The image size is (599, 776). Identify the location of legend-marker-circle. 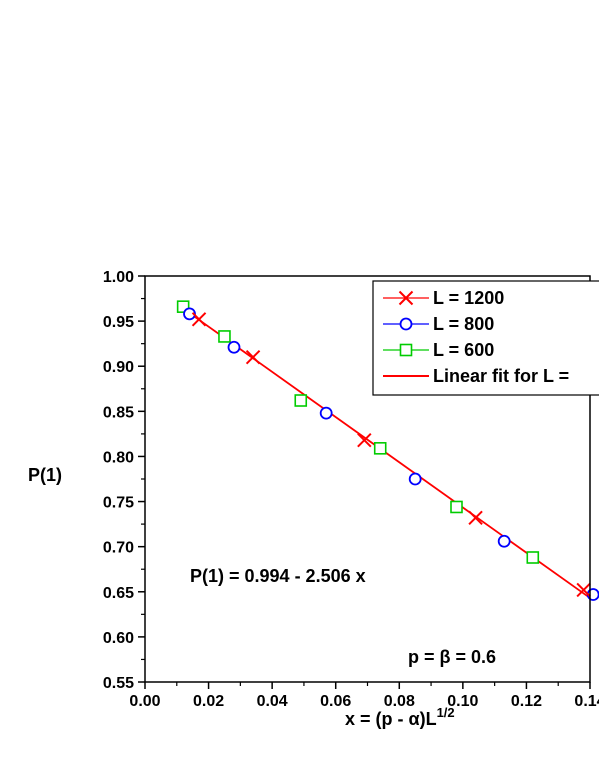
(406, 324).